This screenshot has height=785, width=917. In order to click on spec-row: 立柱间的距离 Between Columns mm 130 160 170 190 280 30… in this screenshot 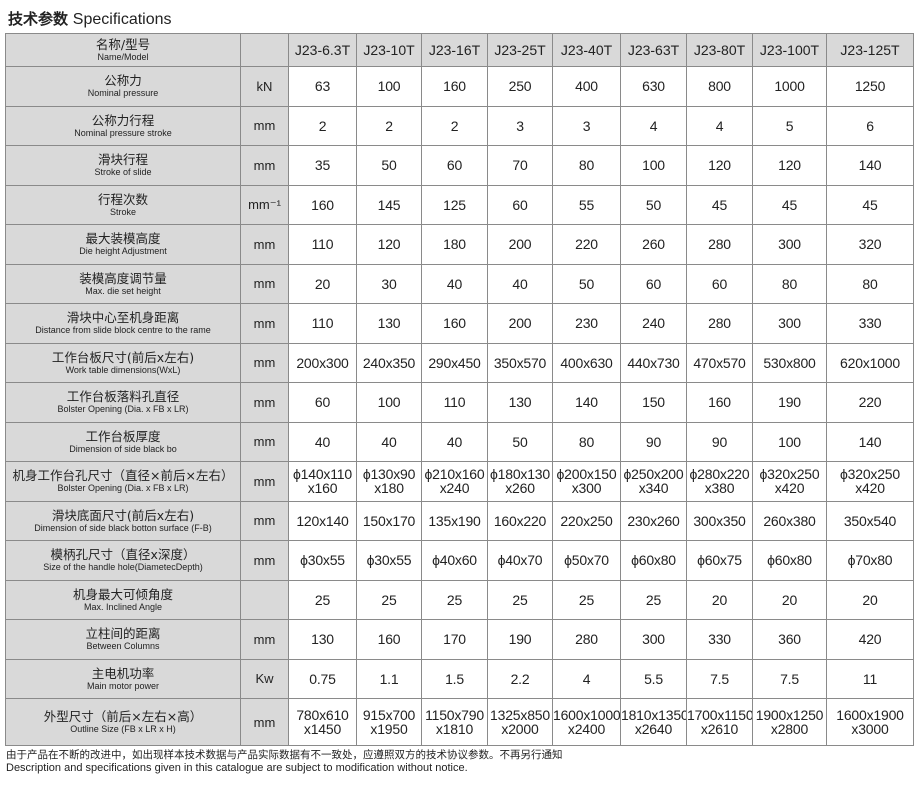, I will do `click(459, 639)`.